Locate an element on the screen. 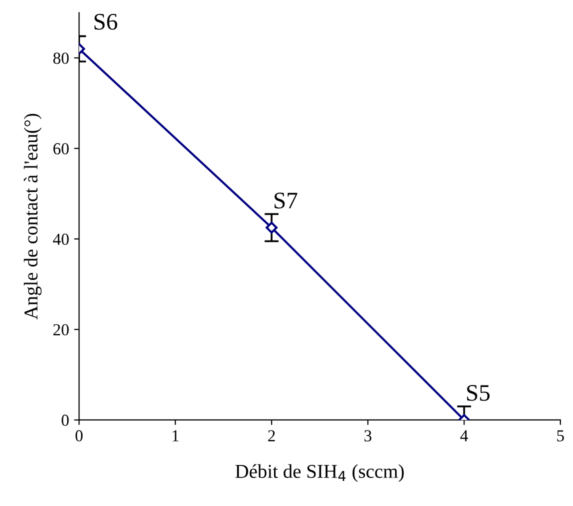  y-axis-title: Angle de contact à l'eau(°) is located at coordinates (33, 217).